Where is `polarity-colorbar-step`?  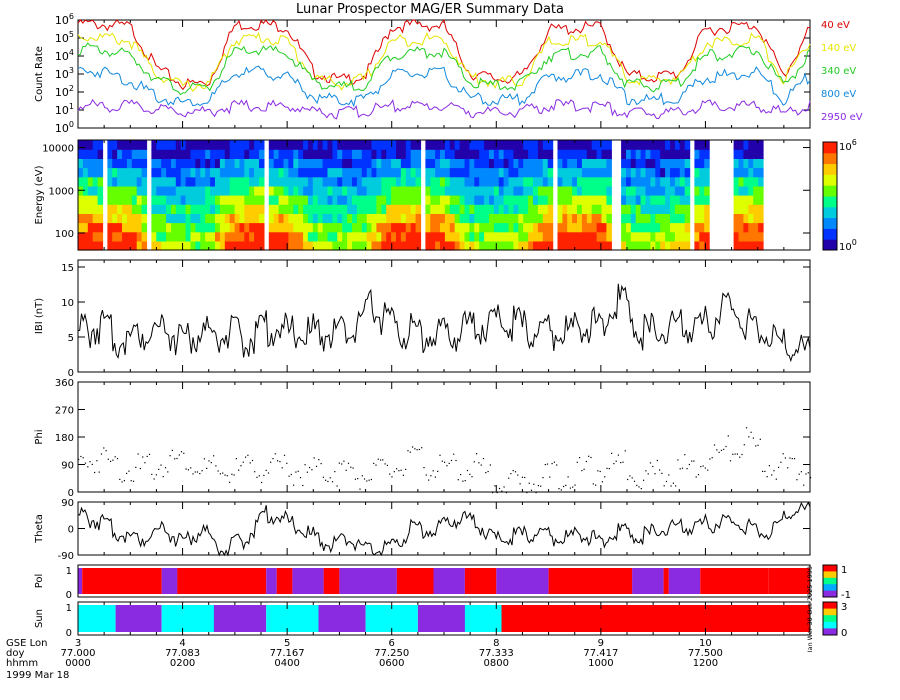
polarity-colorbar-step is located at coordinates (830, 594).